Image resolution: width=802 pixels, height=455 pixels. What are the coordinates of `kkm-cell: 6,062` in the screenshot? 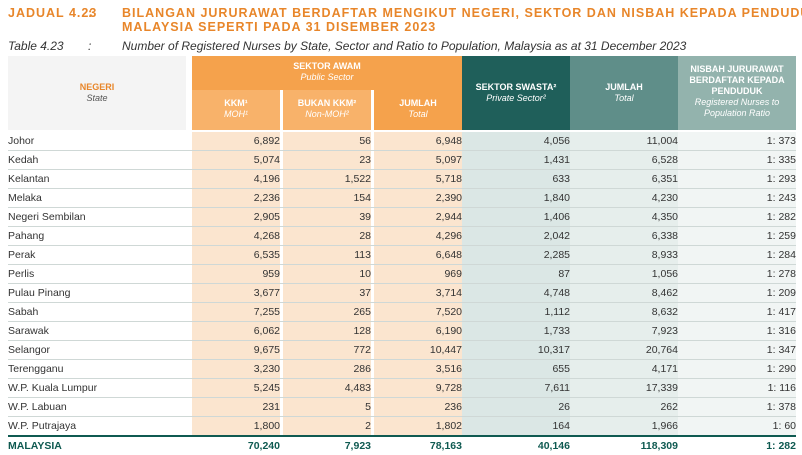 It's located at (236, 331).